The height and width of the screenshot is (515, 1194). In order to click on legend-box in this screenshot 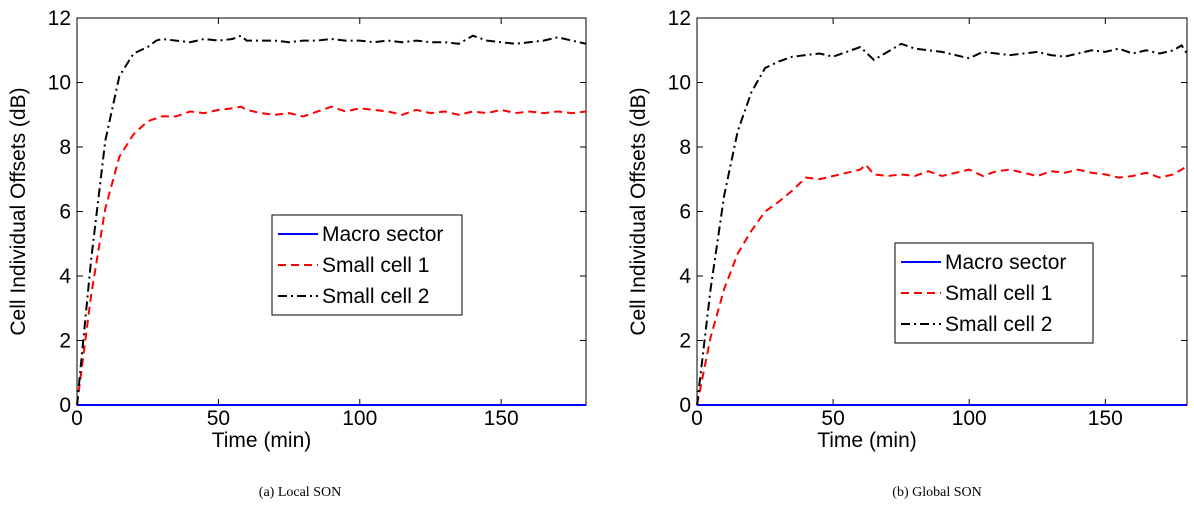, I will do `click(367, 265)`.